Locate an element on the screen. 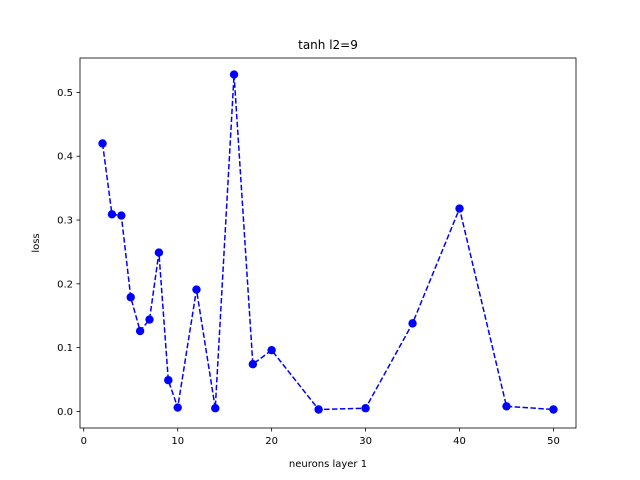 Image resolution: width=640 pixels, height=480 pixels. x-tick-label: 0 is located at coordinates (84, 441).